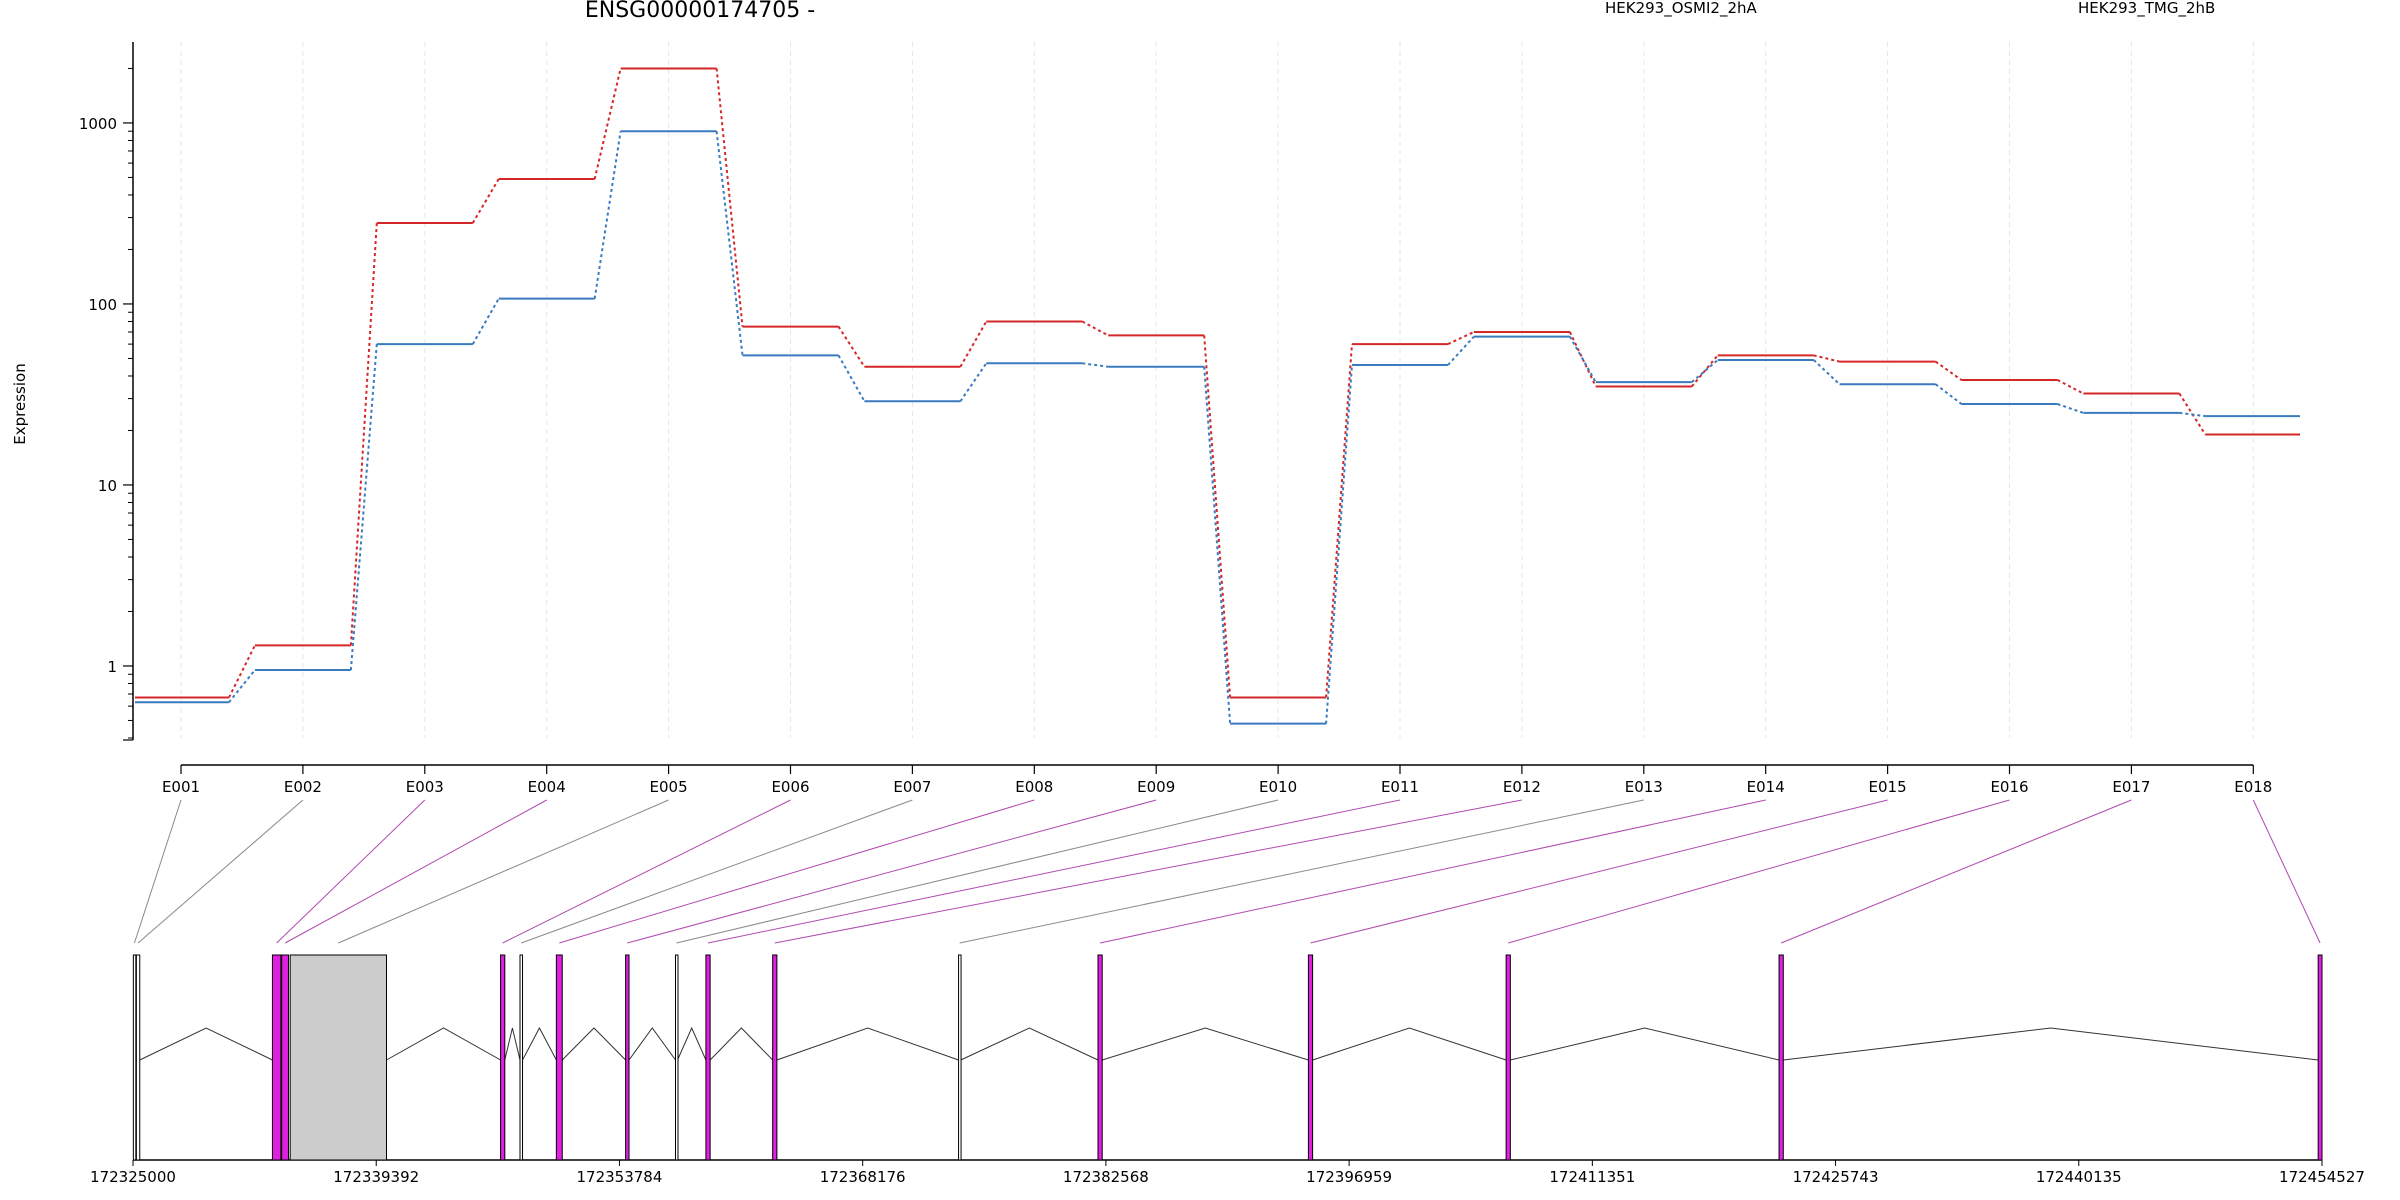 This screenshot has width=2400, height=1200. What do you see at coordinates (1766, 787) in the screenshot?
I see `x-tick-label-e014: E014` at bounding box center [1766, 787].